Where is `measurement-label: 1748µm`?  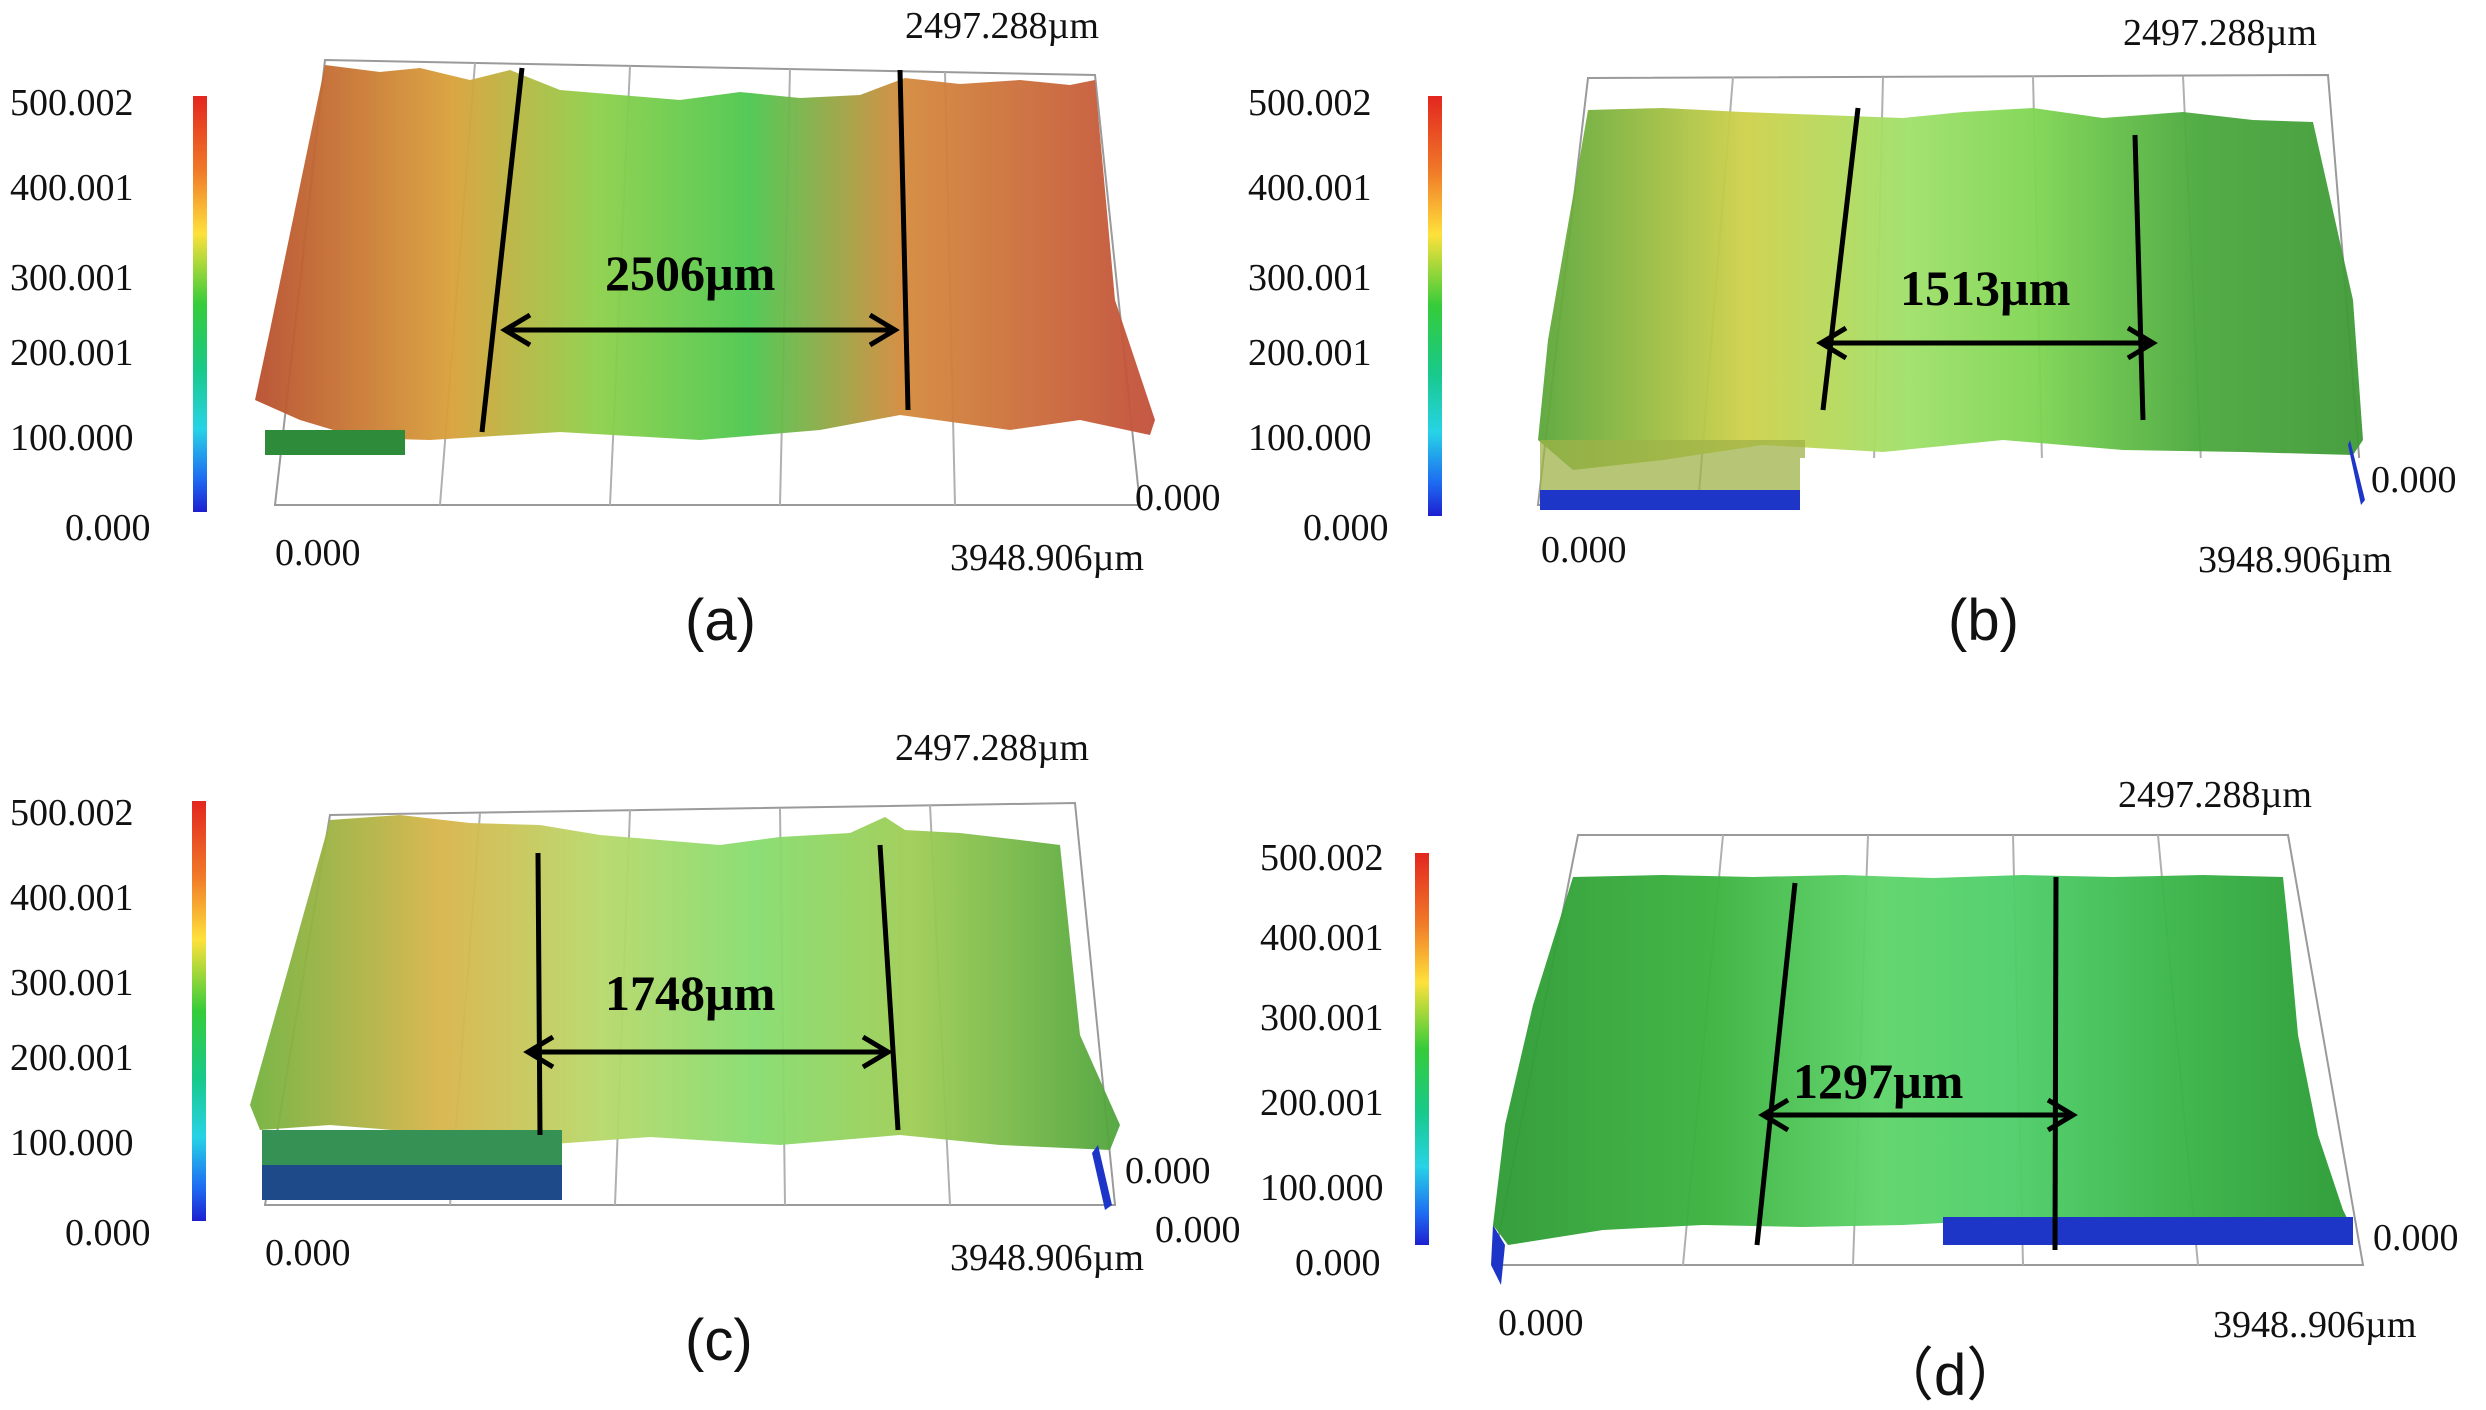
measurement-label: 1748µm is located at coordinates (690, 993).